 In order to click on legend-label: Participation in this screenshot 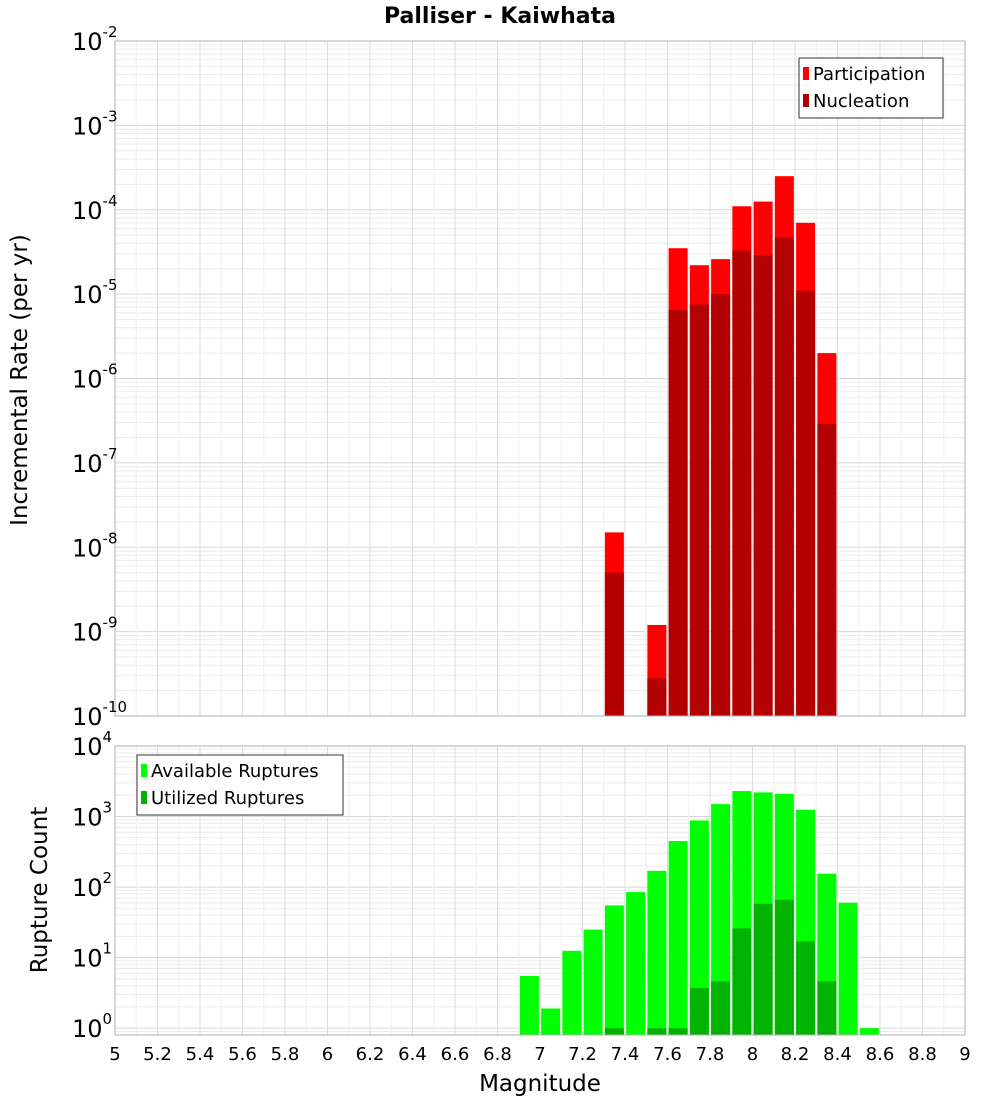, I will do `click(869, 74)`.